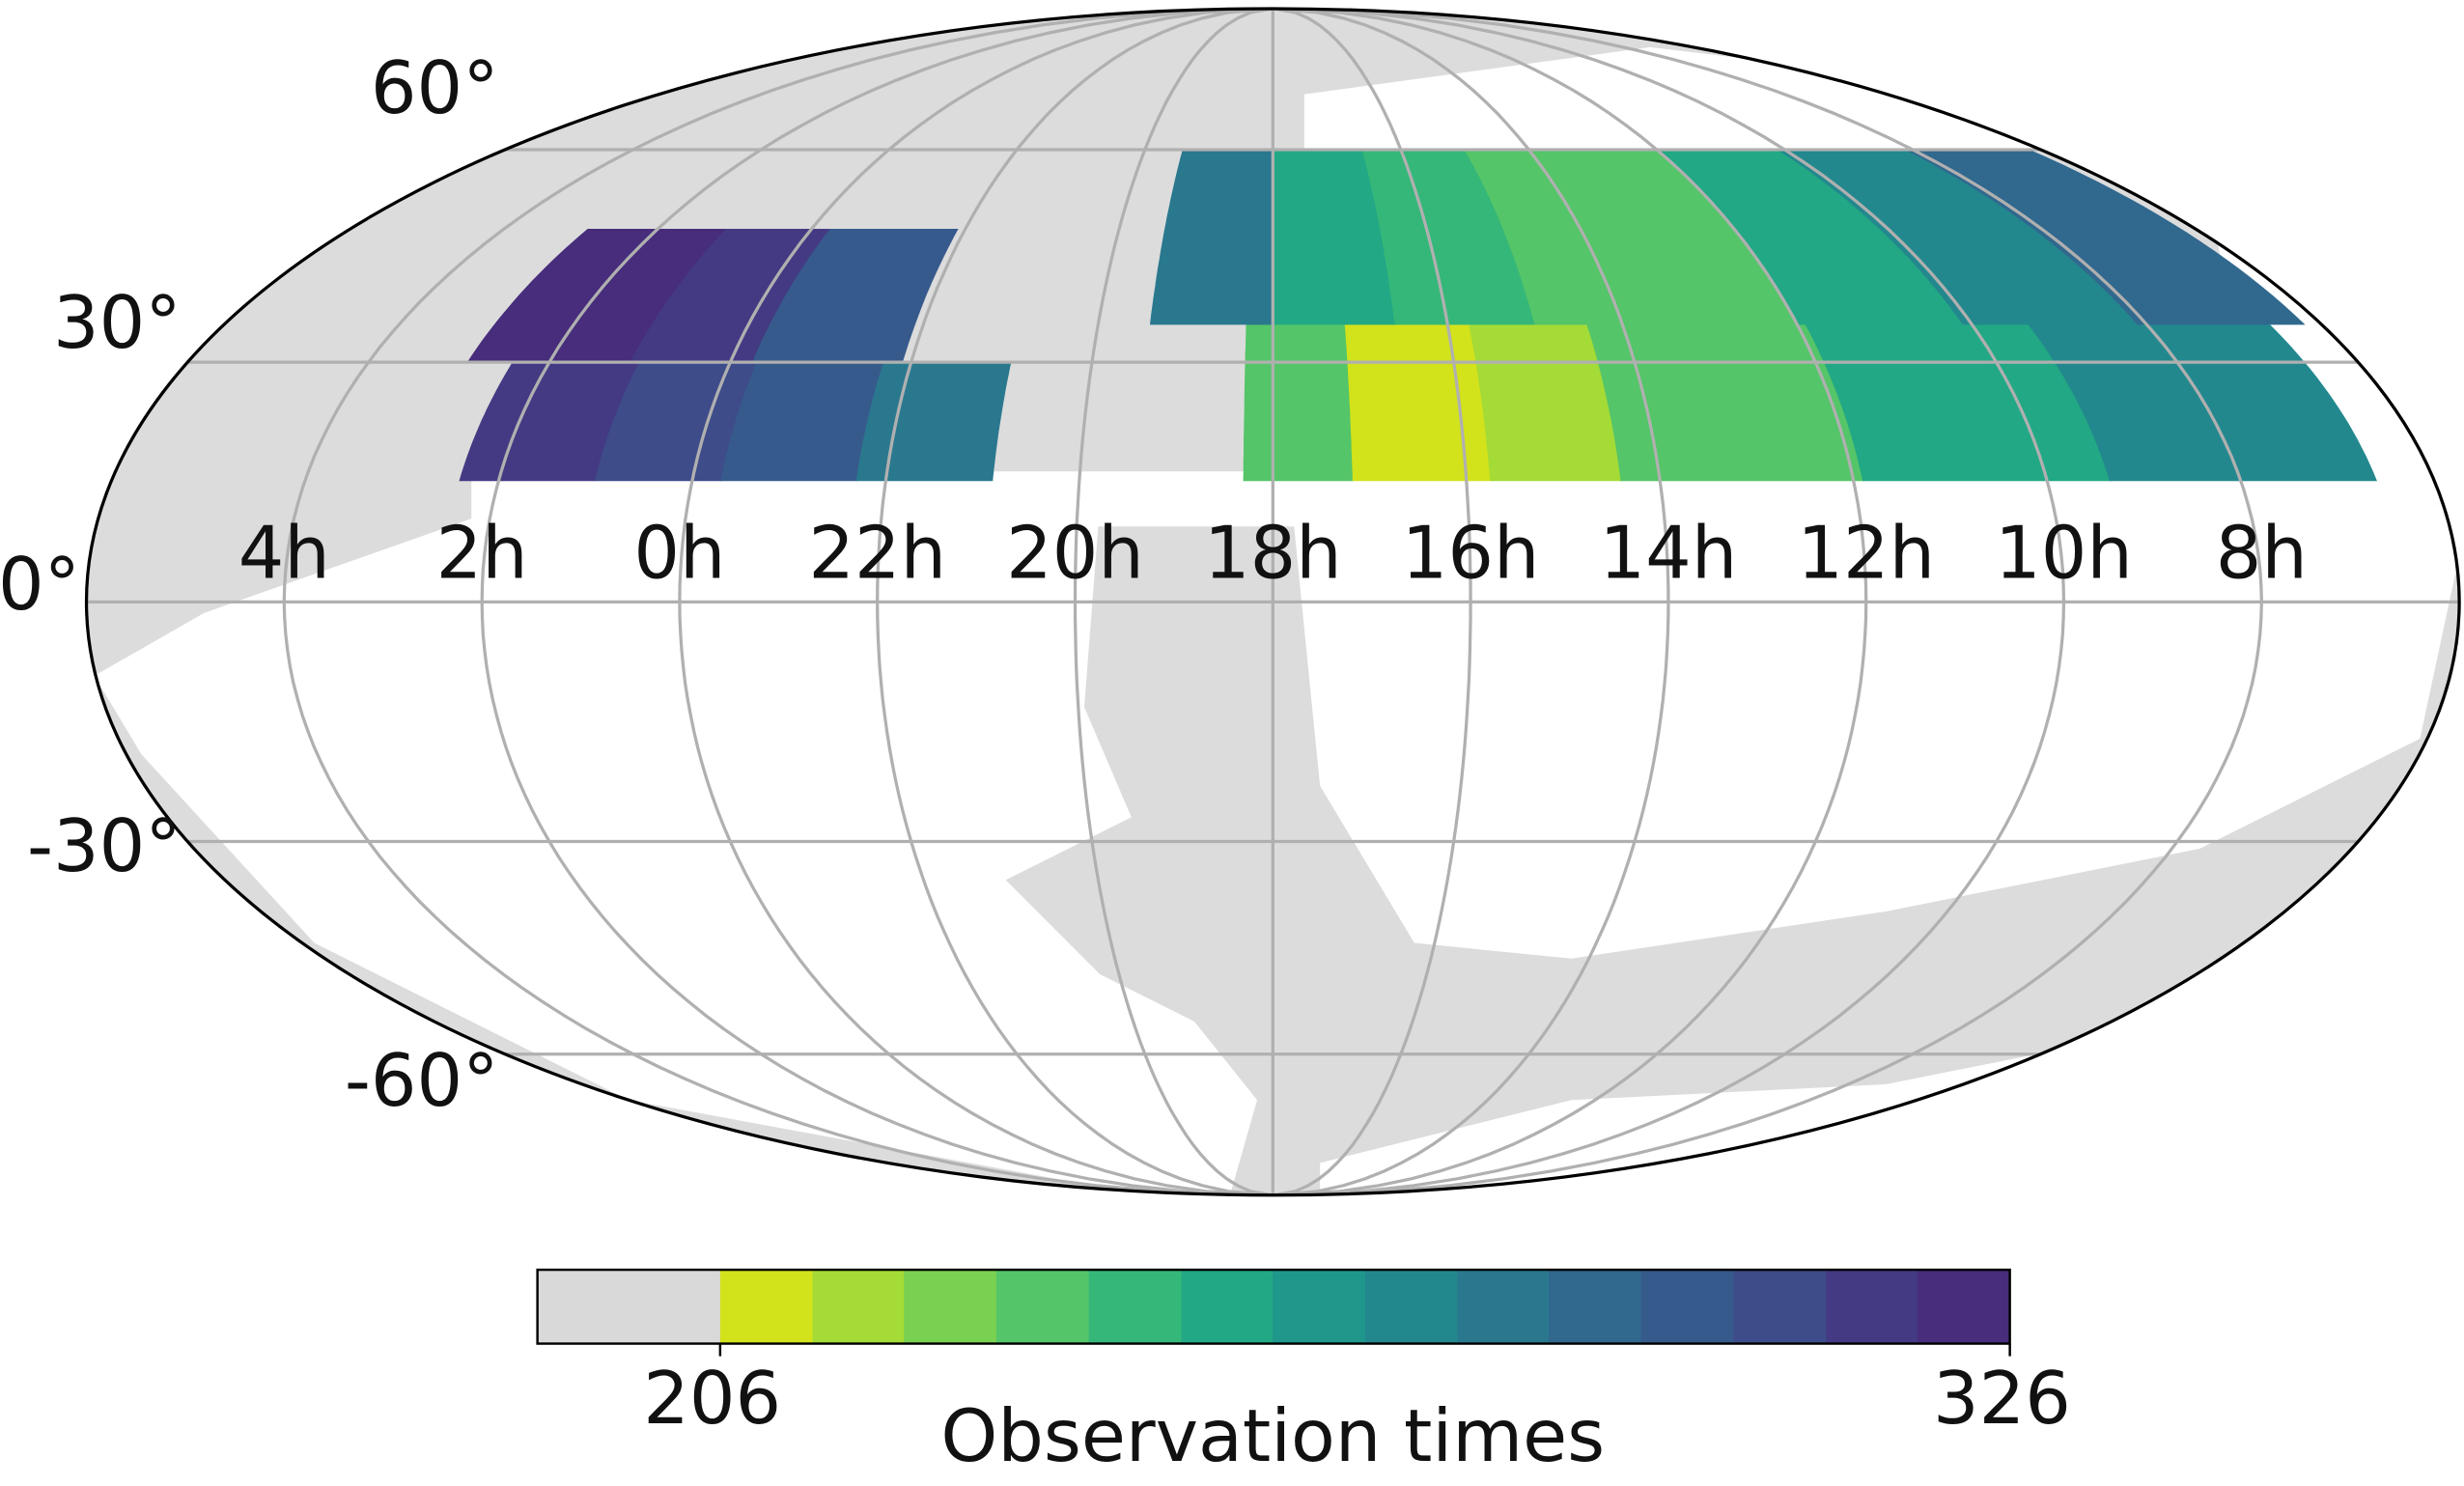 This screenshot has width=2464, height=1486. What do you see at coordinates (2262, 553) in the screenshot?
I see `ra-label: 8h` at bounding box center [2262, 553].